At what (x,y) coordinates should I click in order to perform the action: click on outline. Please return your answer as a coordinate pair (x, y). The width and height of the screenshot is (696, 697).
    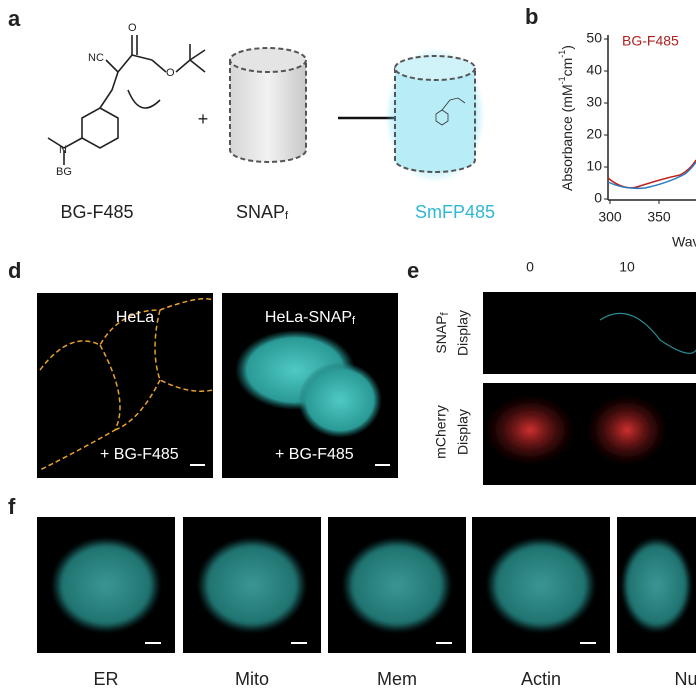
    Looking at the image, I should click on (126, 384).